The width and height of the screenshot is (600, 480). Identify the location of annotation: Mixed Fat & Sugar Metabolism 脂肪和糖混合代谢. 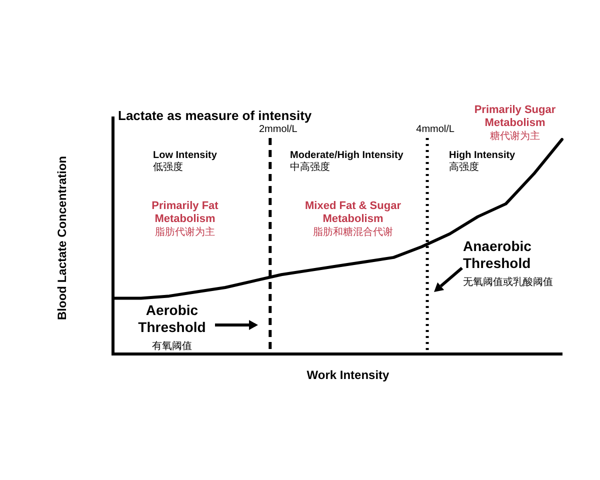
(353, 220).